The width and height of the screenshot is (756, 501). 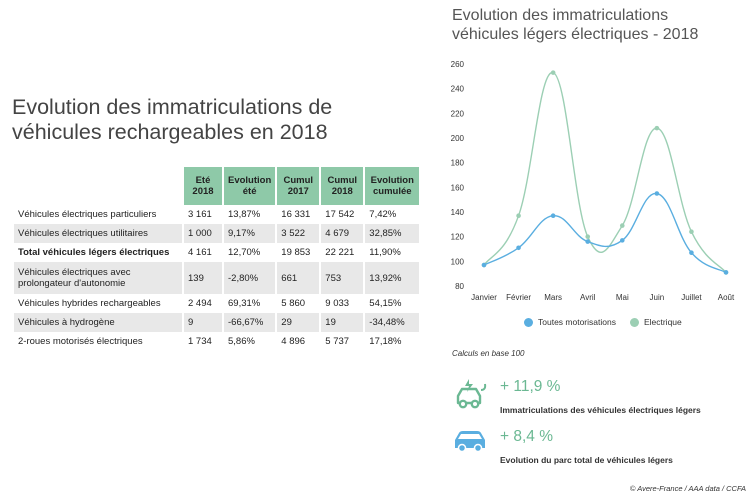 I want to click on row-label: Véhicules à hydrogène, so click(x=98, y=322).